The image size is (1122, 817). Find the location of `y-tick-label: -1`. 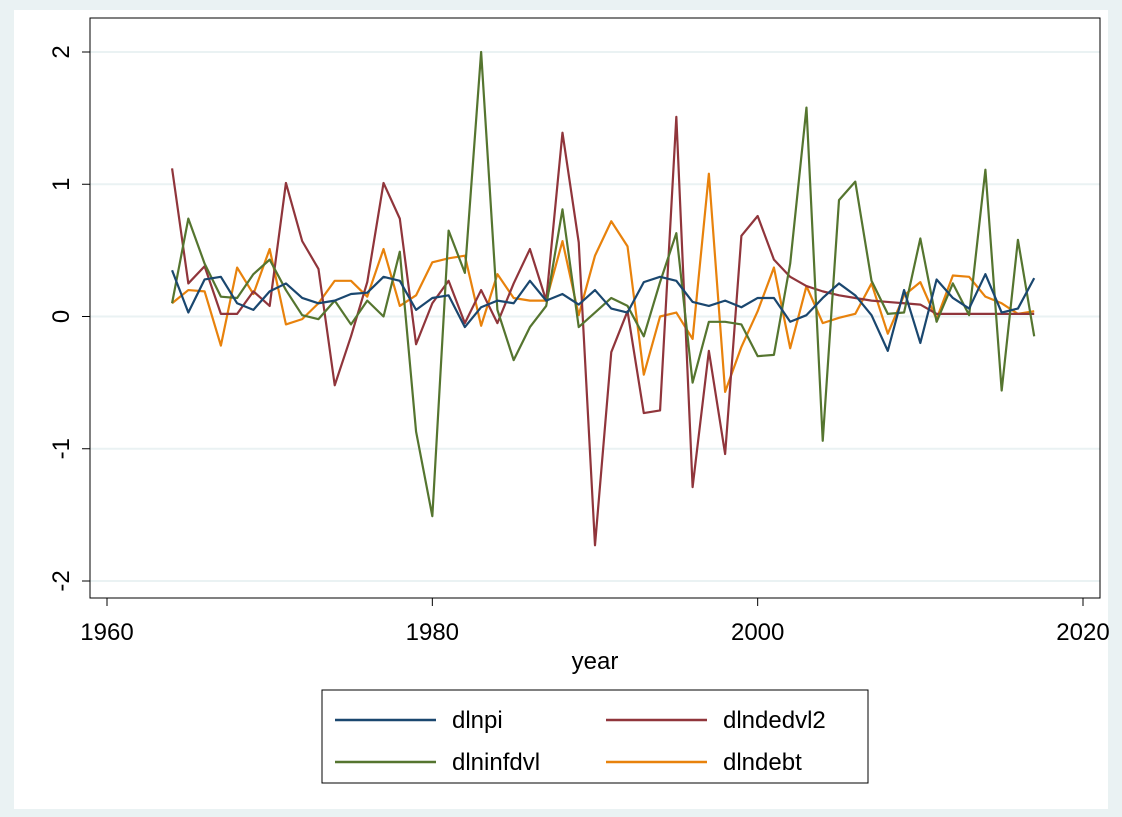

y-tick-label: -1 is located at coordinates (61, 448).